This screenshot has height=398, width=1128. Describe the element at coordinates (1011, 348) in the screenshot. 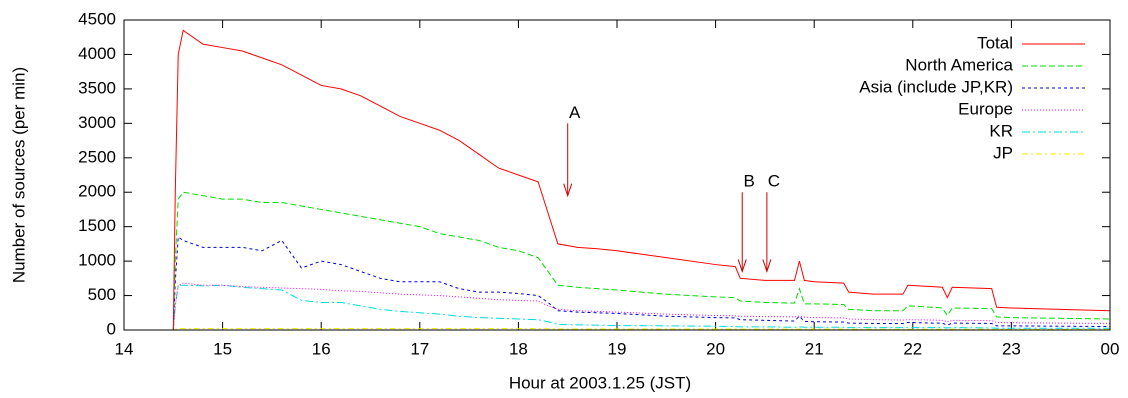

I see `x-tick-label: 23` at that location.